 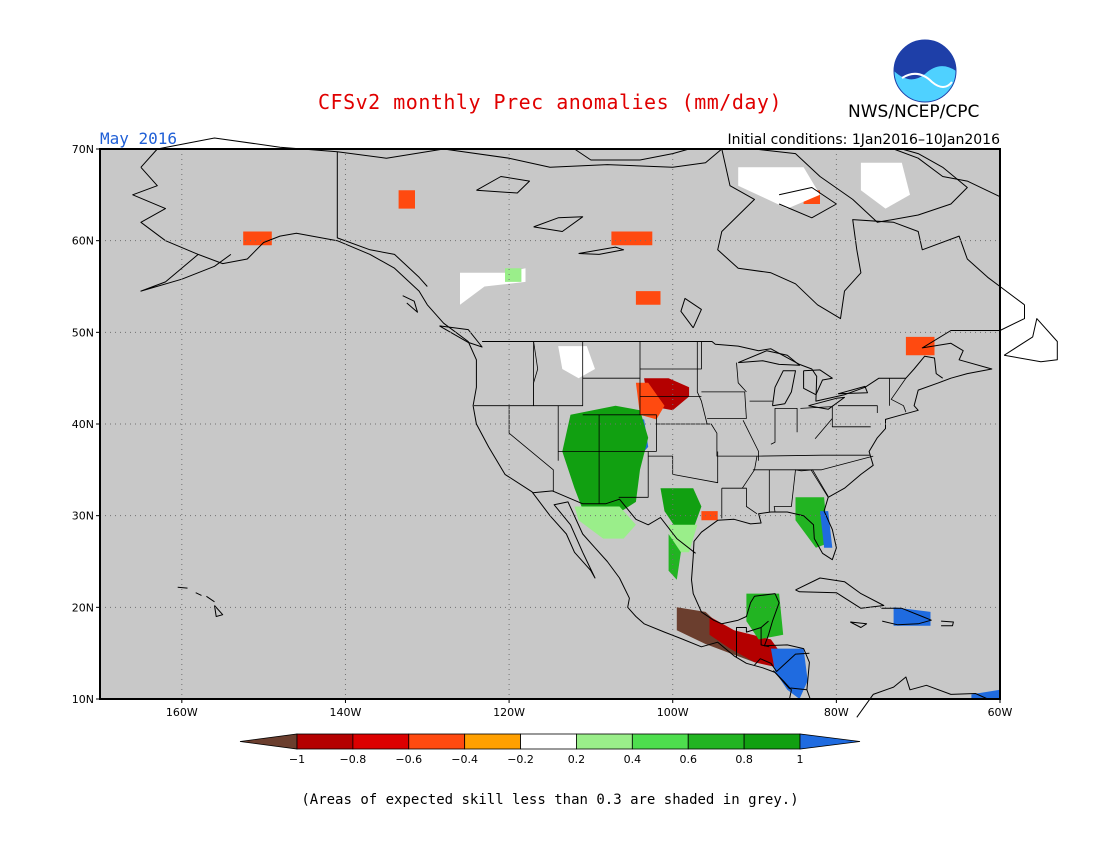 What do you see at coordinates (408, 759) in the screenshot?
I see `colorbar-label: −0.6` at bounding box center [408, 759].